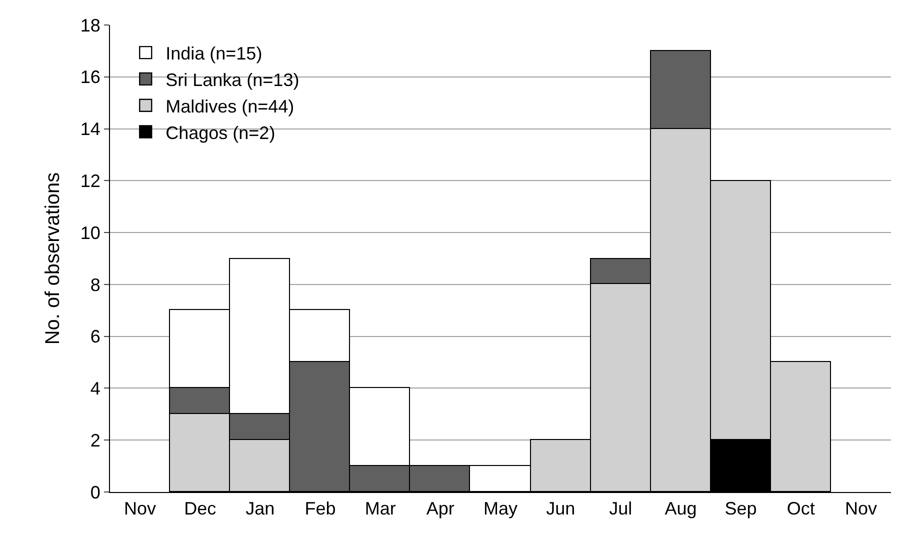 This screenshot has height=547, width=911. I want to click on legend-label: Sri Lanka (n=13), so click(233, 80).